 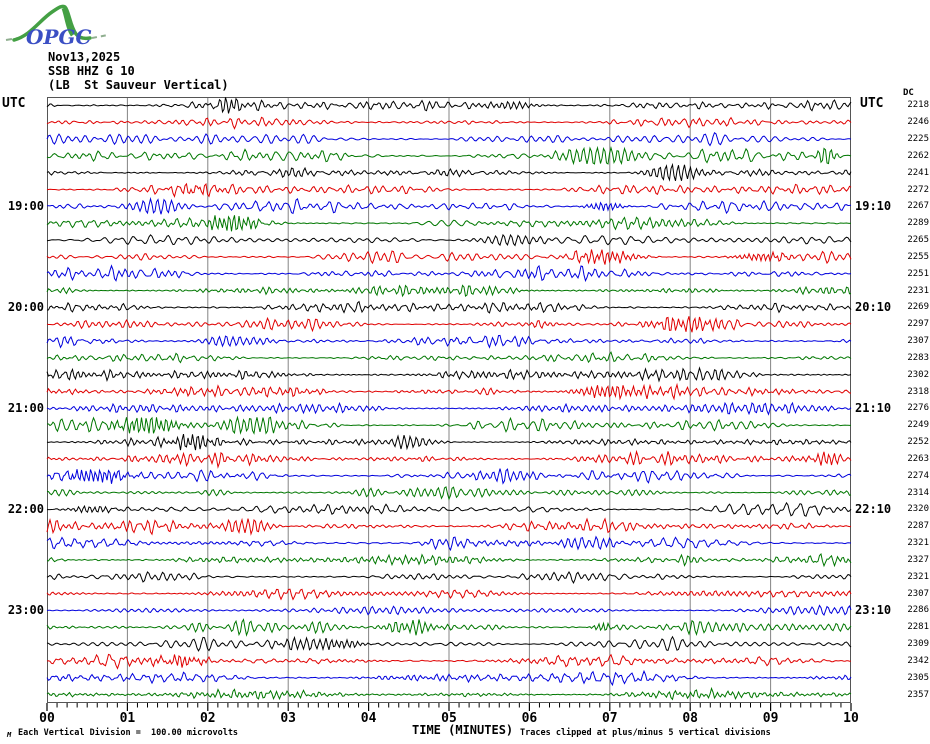 What do you see at coordinates (918, 442) in the screenshot?
I see `dc-value-row-21: 2252` at bounding box center [918, 442].